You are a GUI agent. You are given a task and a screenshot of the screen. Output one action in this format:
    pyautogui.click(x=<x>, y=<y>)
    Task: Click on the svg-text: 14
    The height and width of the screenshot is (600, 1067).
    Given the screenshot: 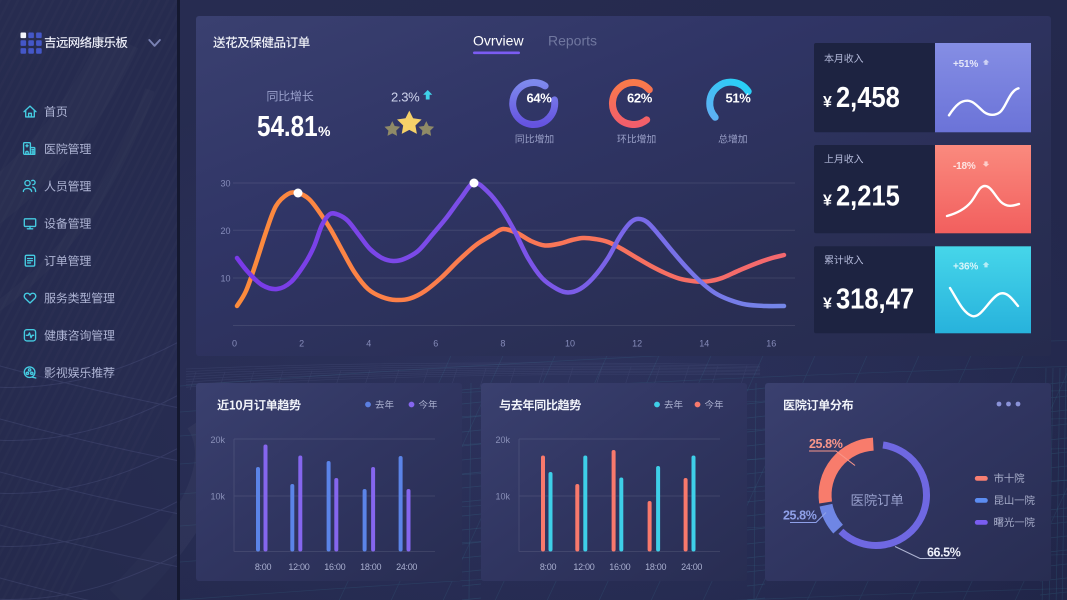 What is the action you would take?
    pyautogui.click(x=704, y=344)
    